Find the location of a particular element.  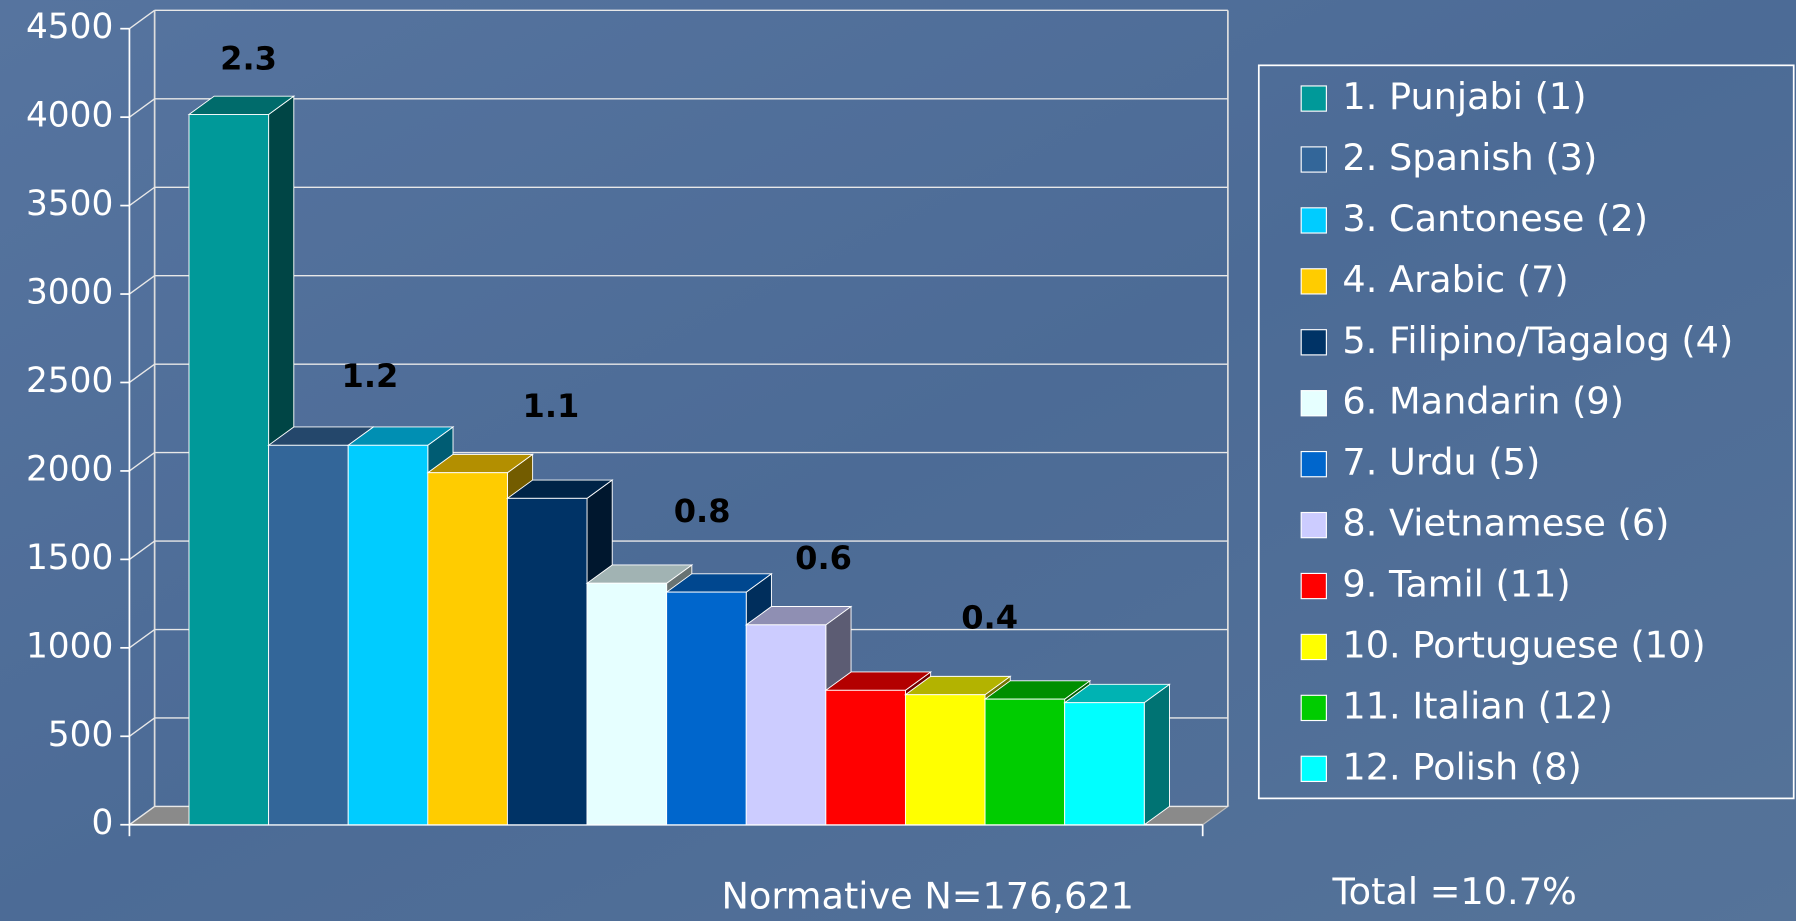

y-tick-label: 500 is located at coordinates (81, 735).